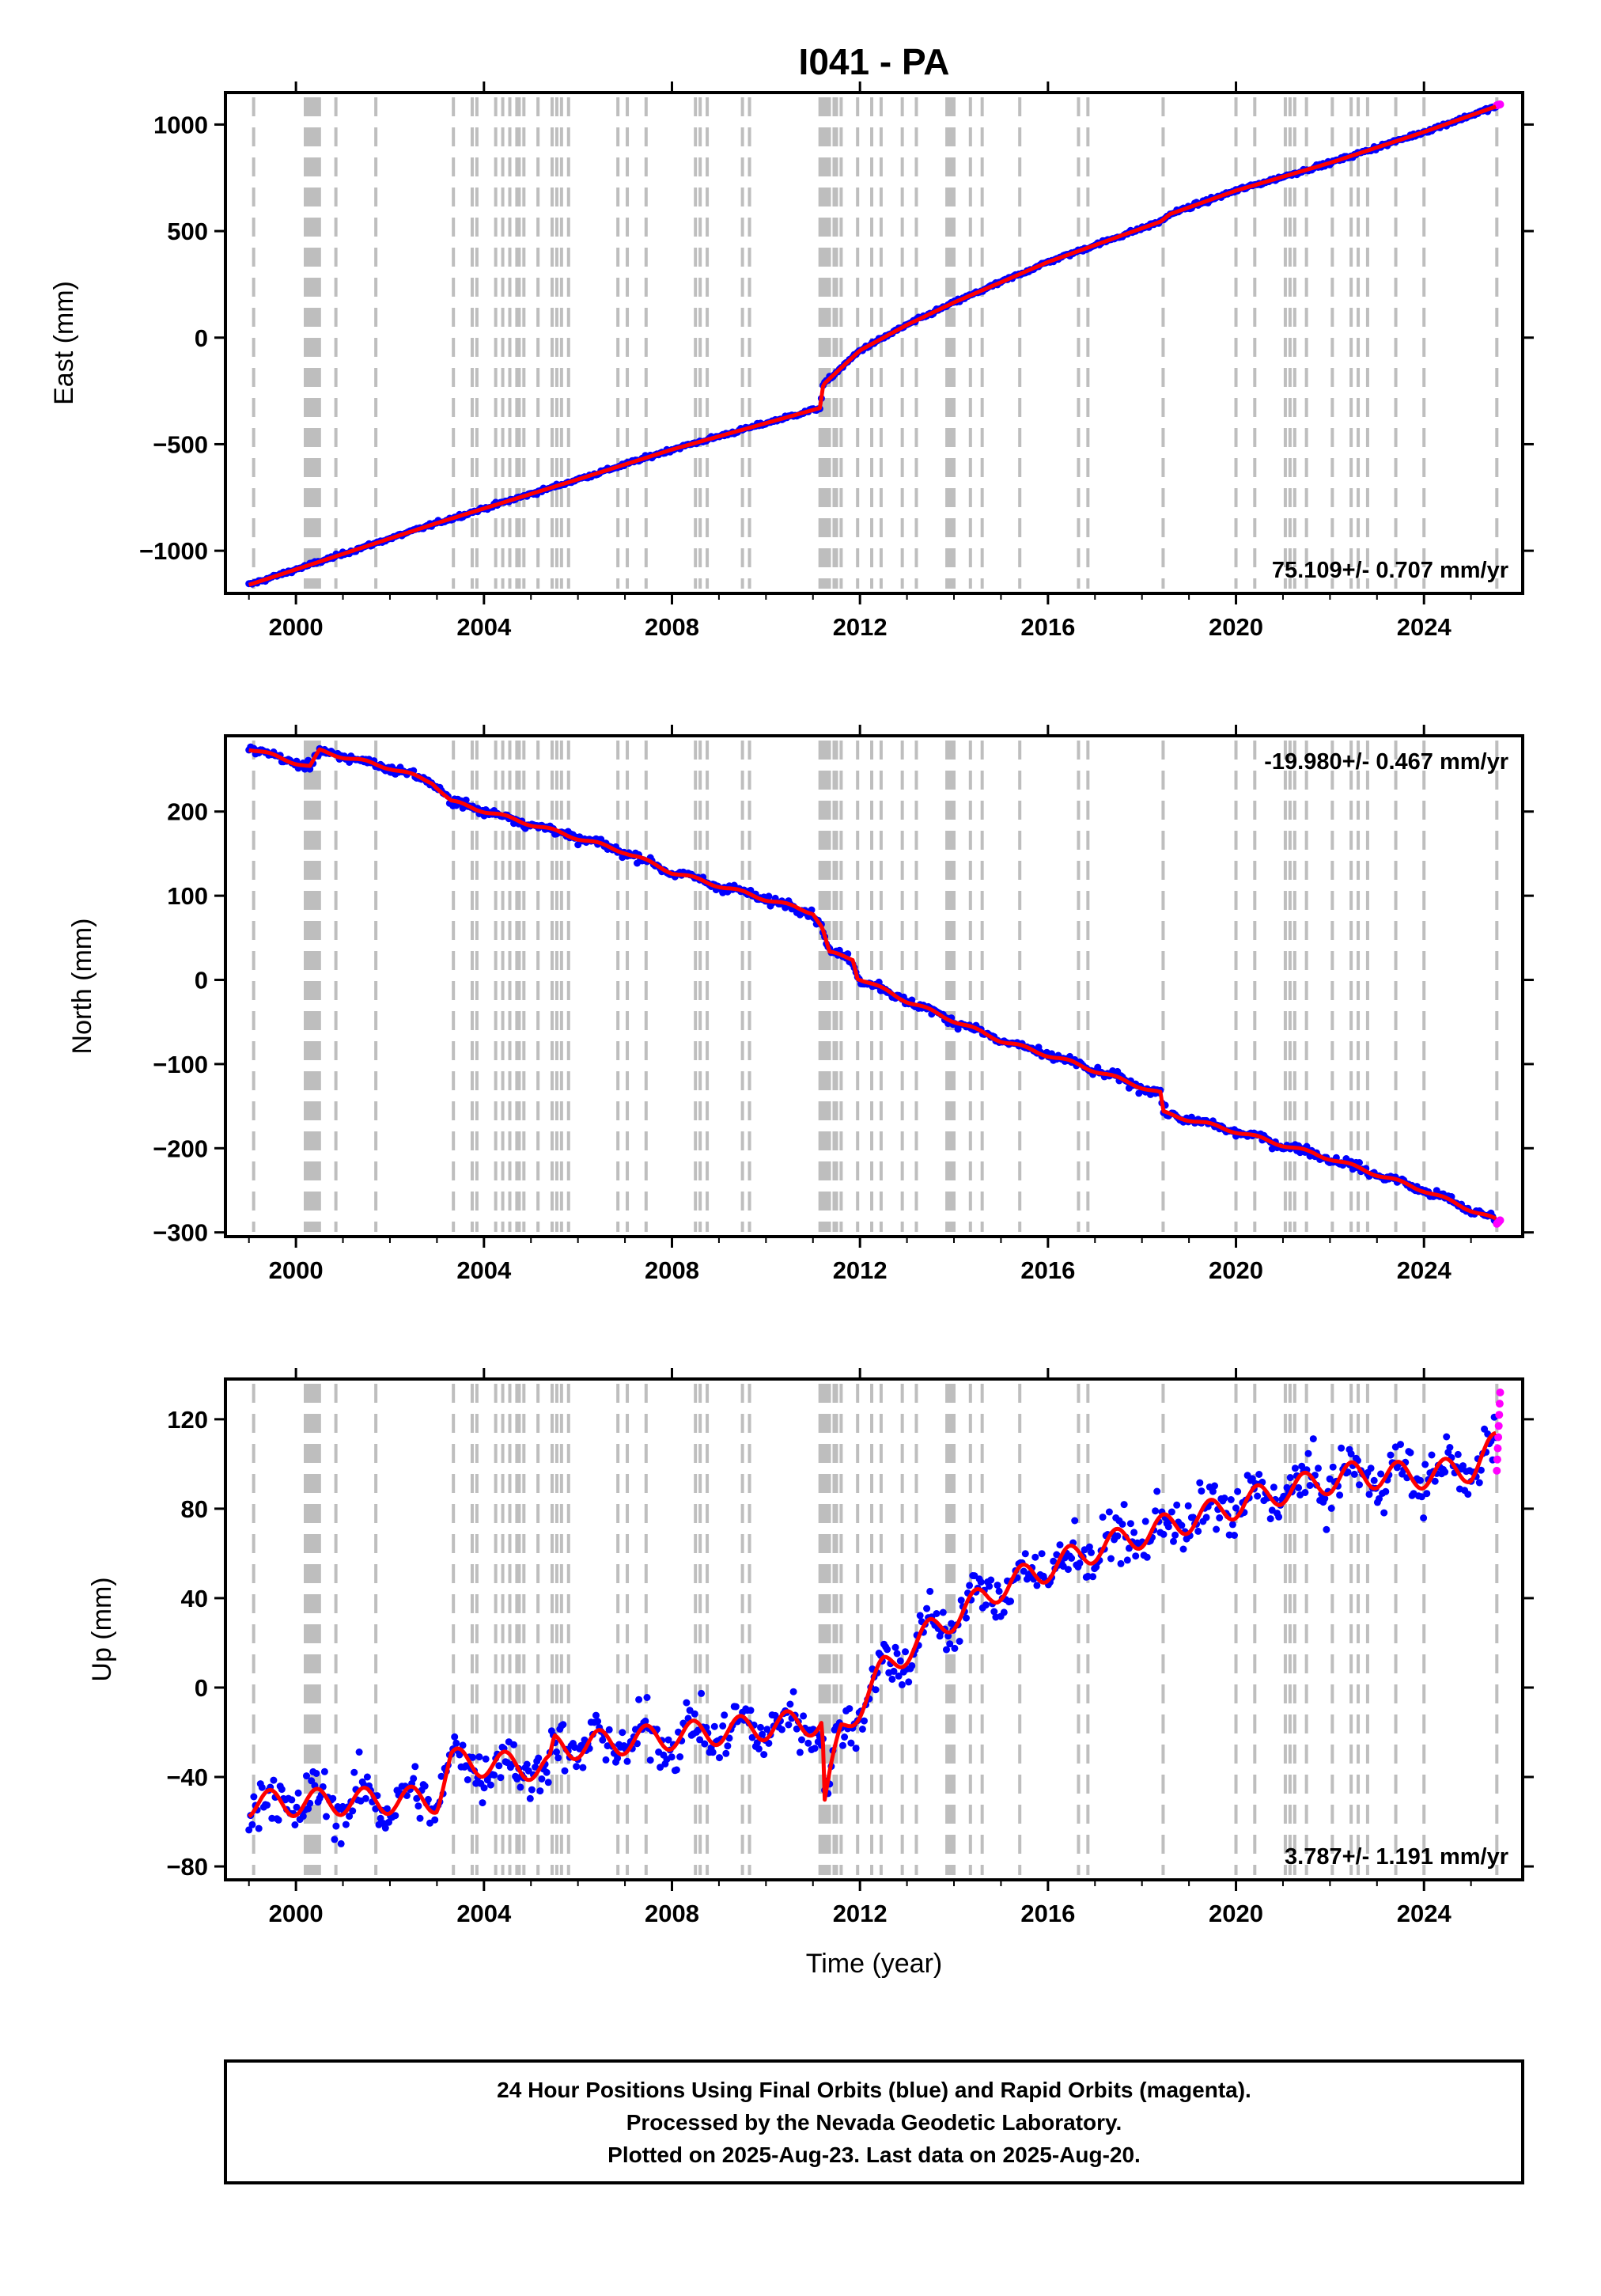 The image size is (1601, 2296). I want to click on y-tick-label: −80, so click(187, 1867).